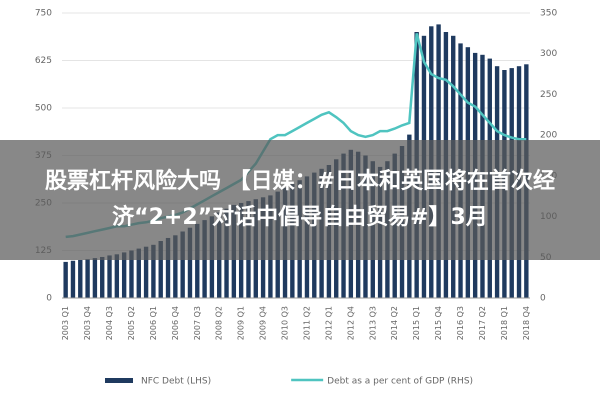  Describe the element at coordinates (119, 380) in the screenshot. I see `legend-swatch` at that location.